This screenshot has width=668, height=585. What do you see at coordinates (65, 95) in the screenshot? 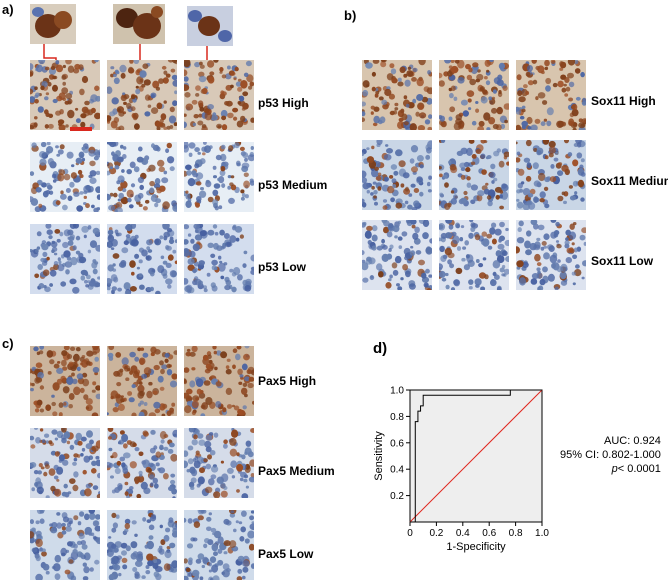
I see `p53-tile-r1-c1` at bounding box center [65, 95].